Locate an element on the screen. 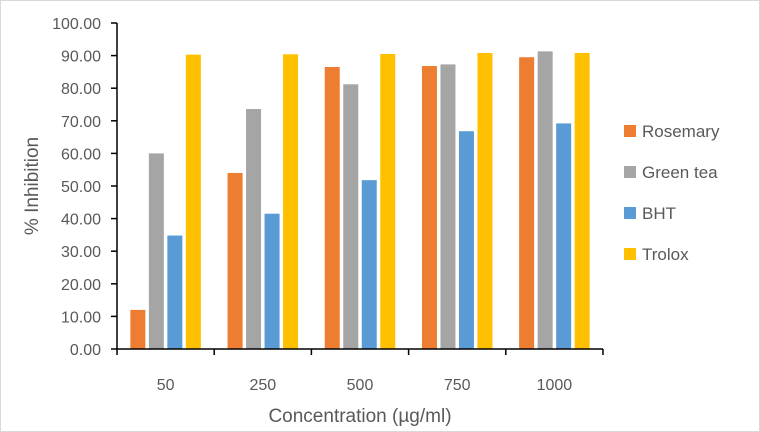 The height and width of the screenshot is (432, 760). y-tick-label: 10.00 is located at coordinates (81, 317).